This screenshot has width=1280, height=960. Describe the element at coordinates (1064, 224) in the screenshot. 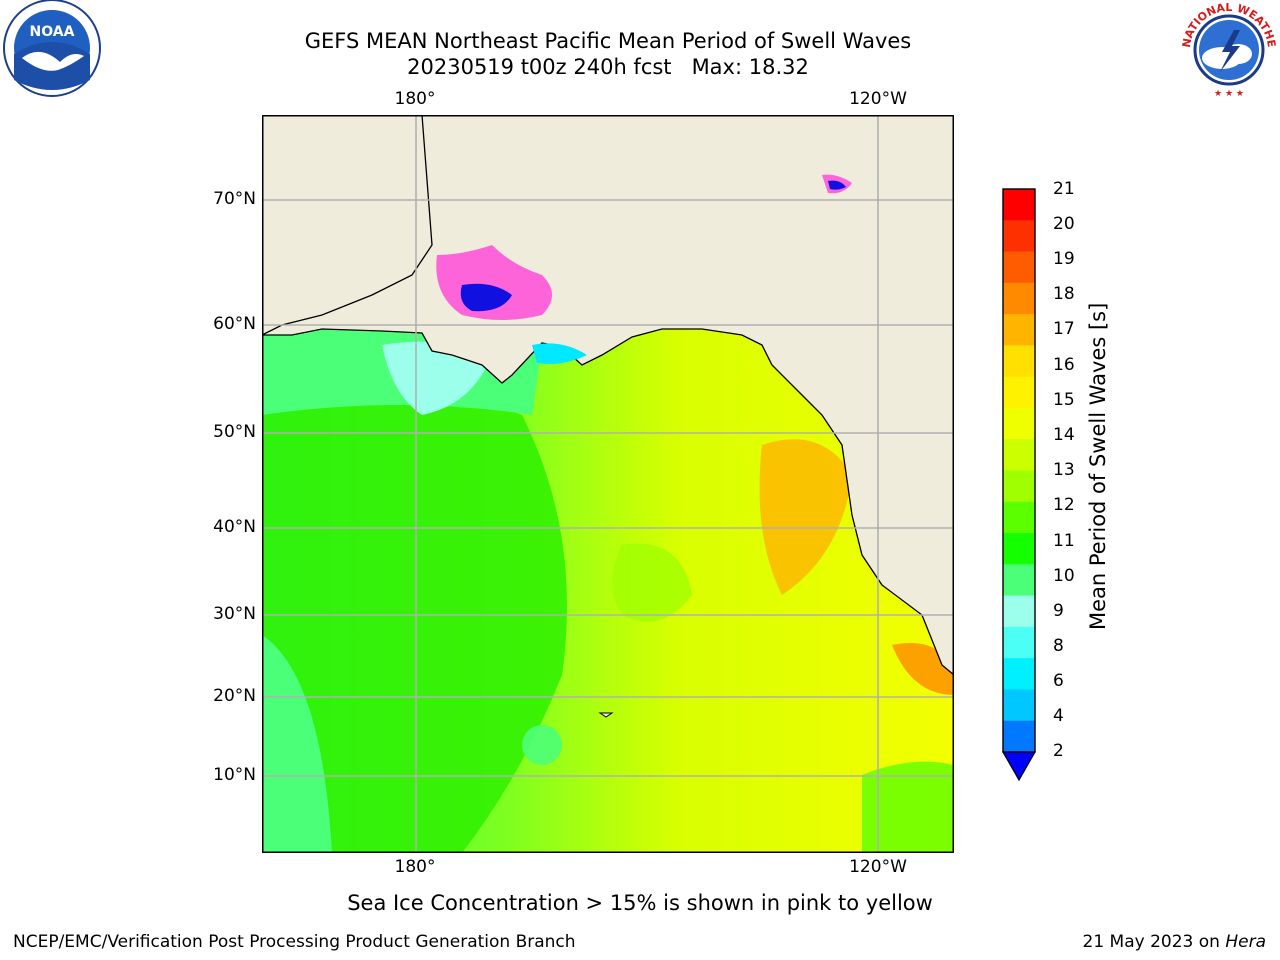

I see `colorbar-tick: 20` at that location.